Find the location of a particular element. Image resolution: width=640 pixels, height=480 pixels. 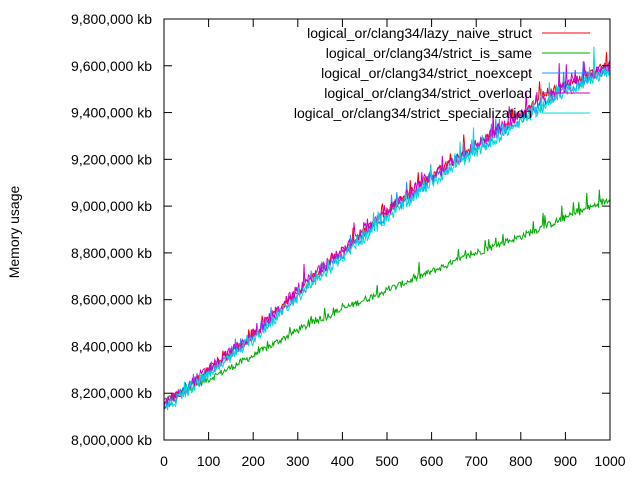

legend-label: logical_or/clang34/strict_specialization is located at coordinates (413, 113).